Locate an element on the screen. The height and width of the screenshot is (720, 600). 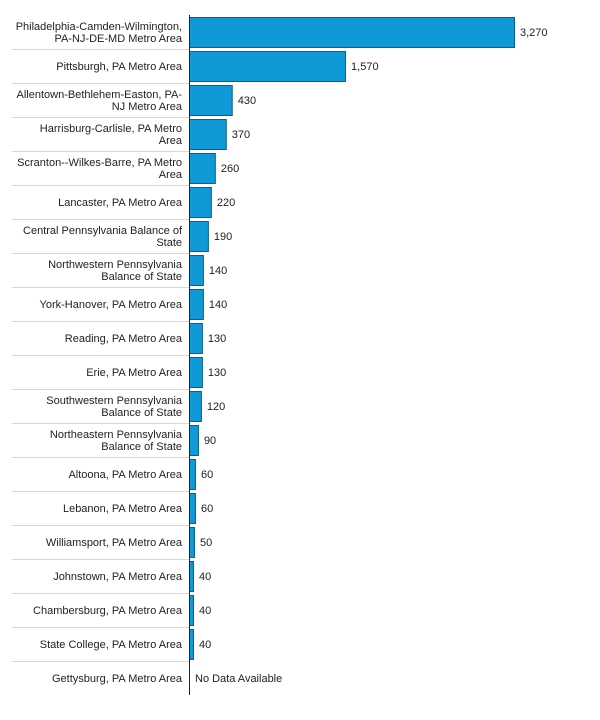
no-data-label: No Data Available is located at coordinates (238, 679).